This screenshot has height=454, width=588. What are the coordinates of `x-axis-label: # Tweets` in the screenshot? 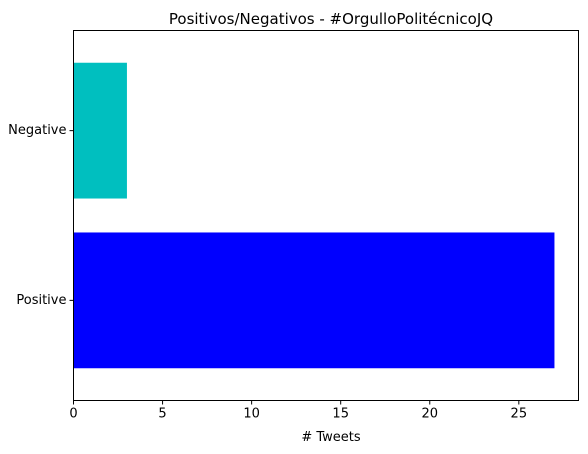 It's located at (331, 437).